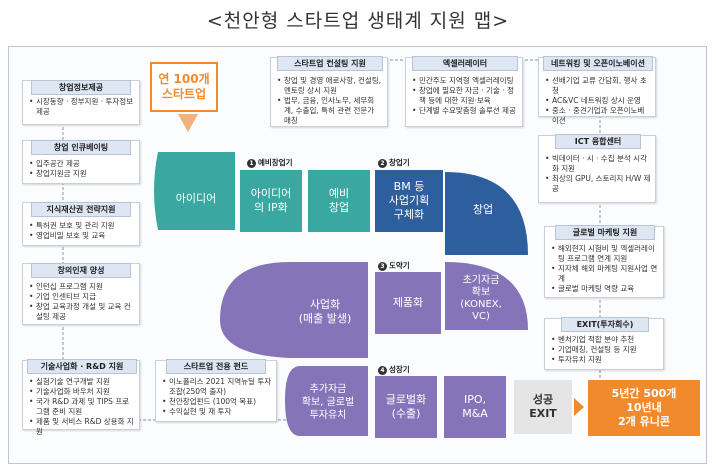 This screenshot has width=716, height=470. What do you see at coordinates (483, 209) in the screenshot?
I see `flow-startup: 창업` at bounding box center [483, 209].